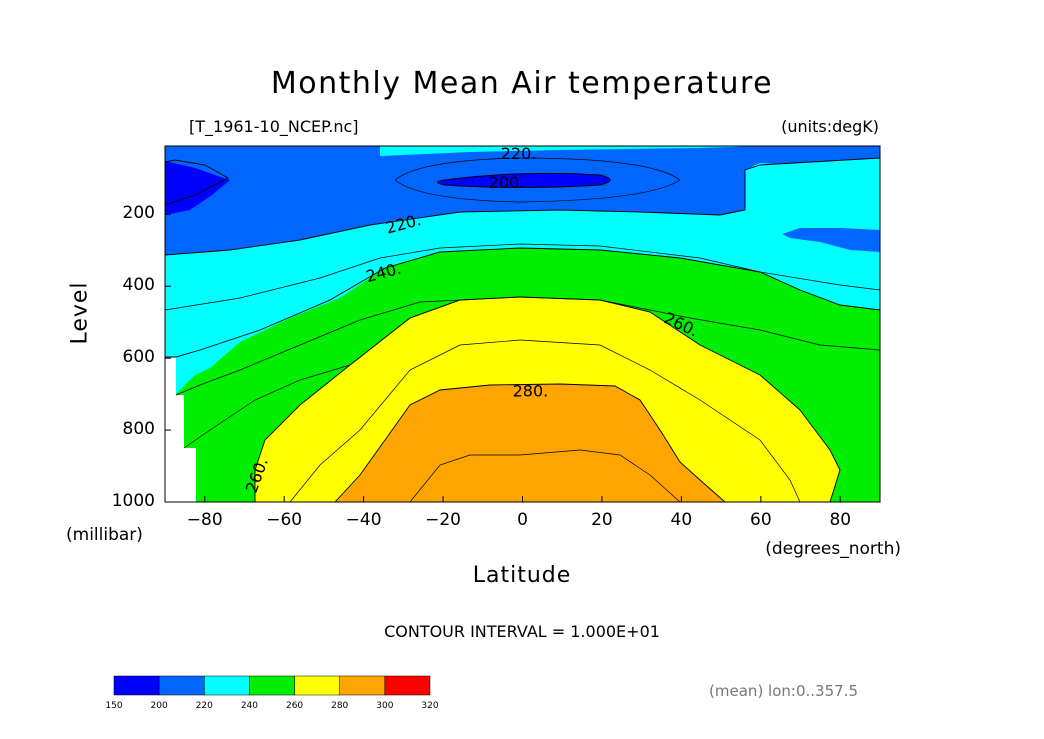 The image size is (1044, 739). I want to click on dataset-filename: [T_1961-10_NCEP.nc], so click(274, 126).